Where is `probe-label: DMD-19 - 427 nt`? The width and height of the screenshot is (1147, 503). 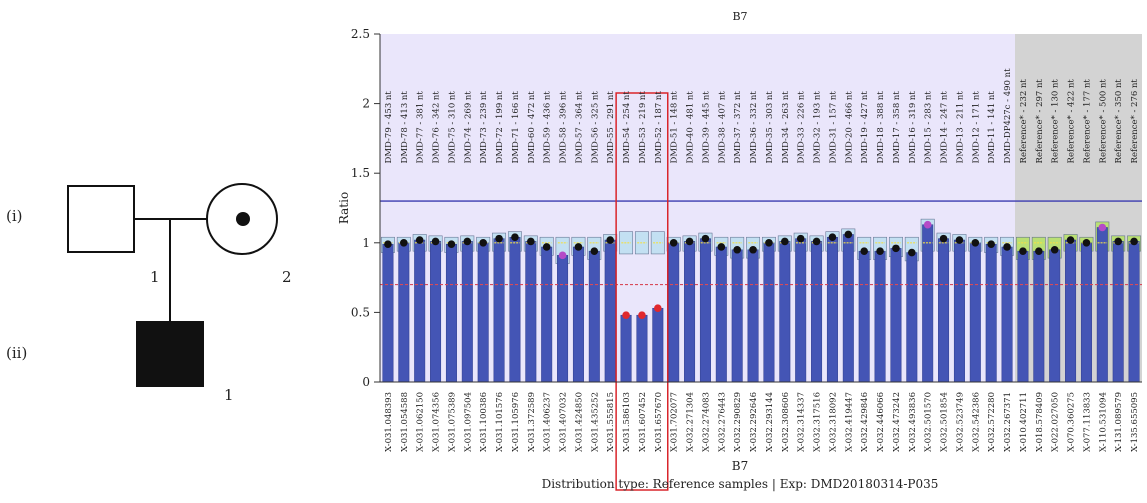
probe-label: DMD-19 - 427 nt is located at coordinates (865, 127).